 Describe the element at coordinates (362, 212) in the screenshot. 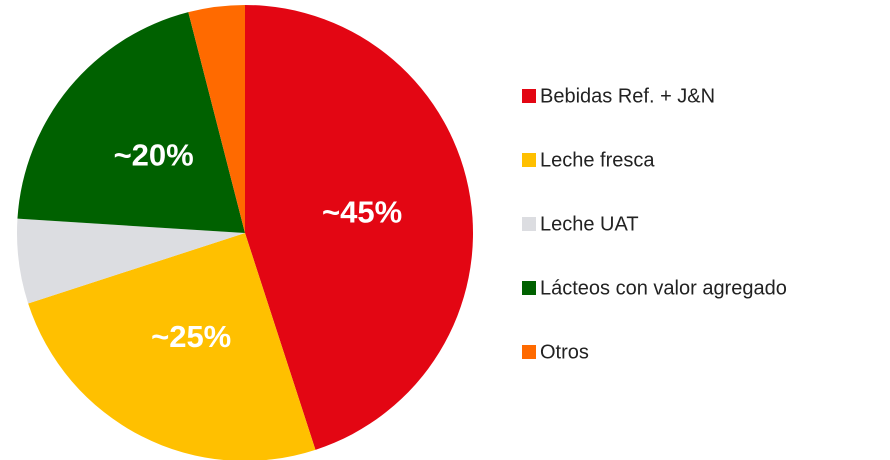

I see `value-label: ~45%` at that location.